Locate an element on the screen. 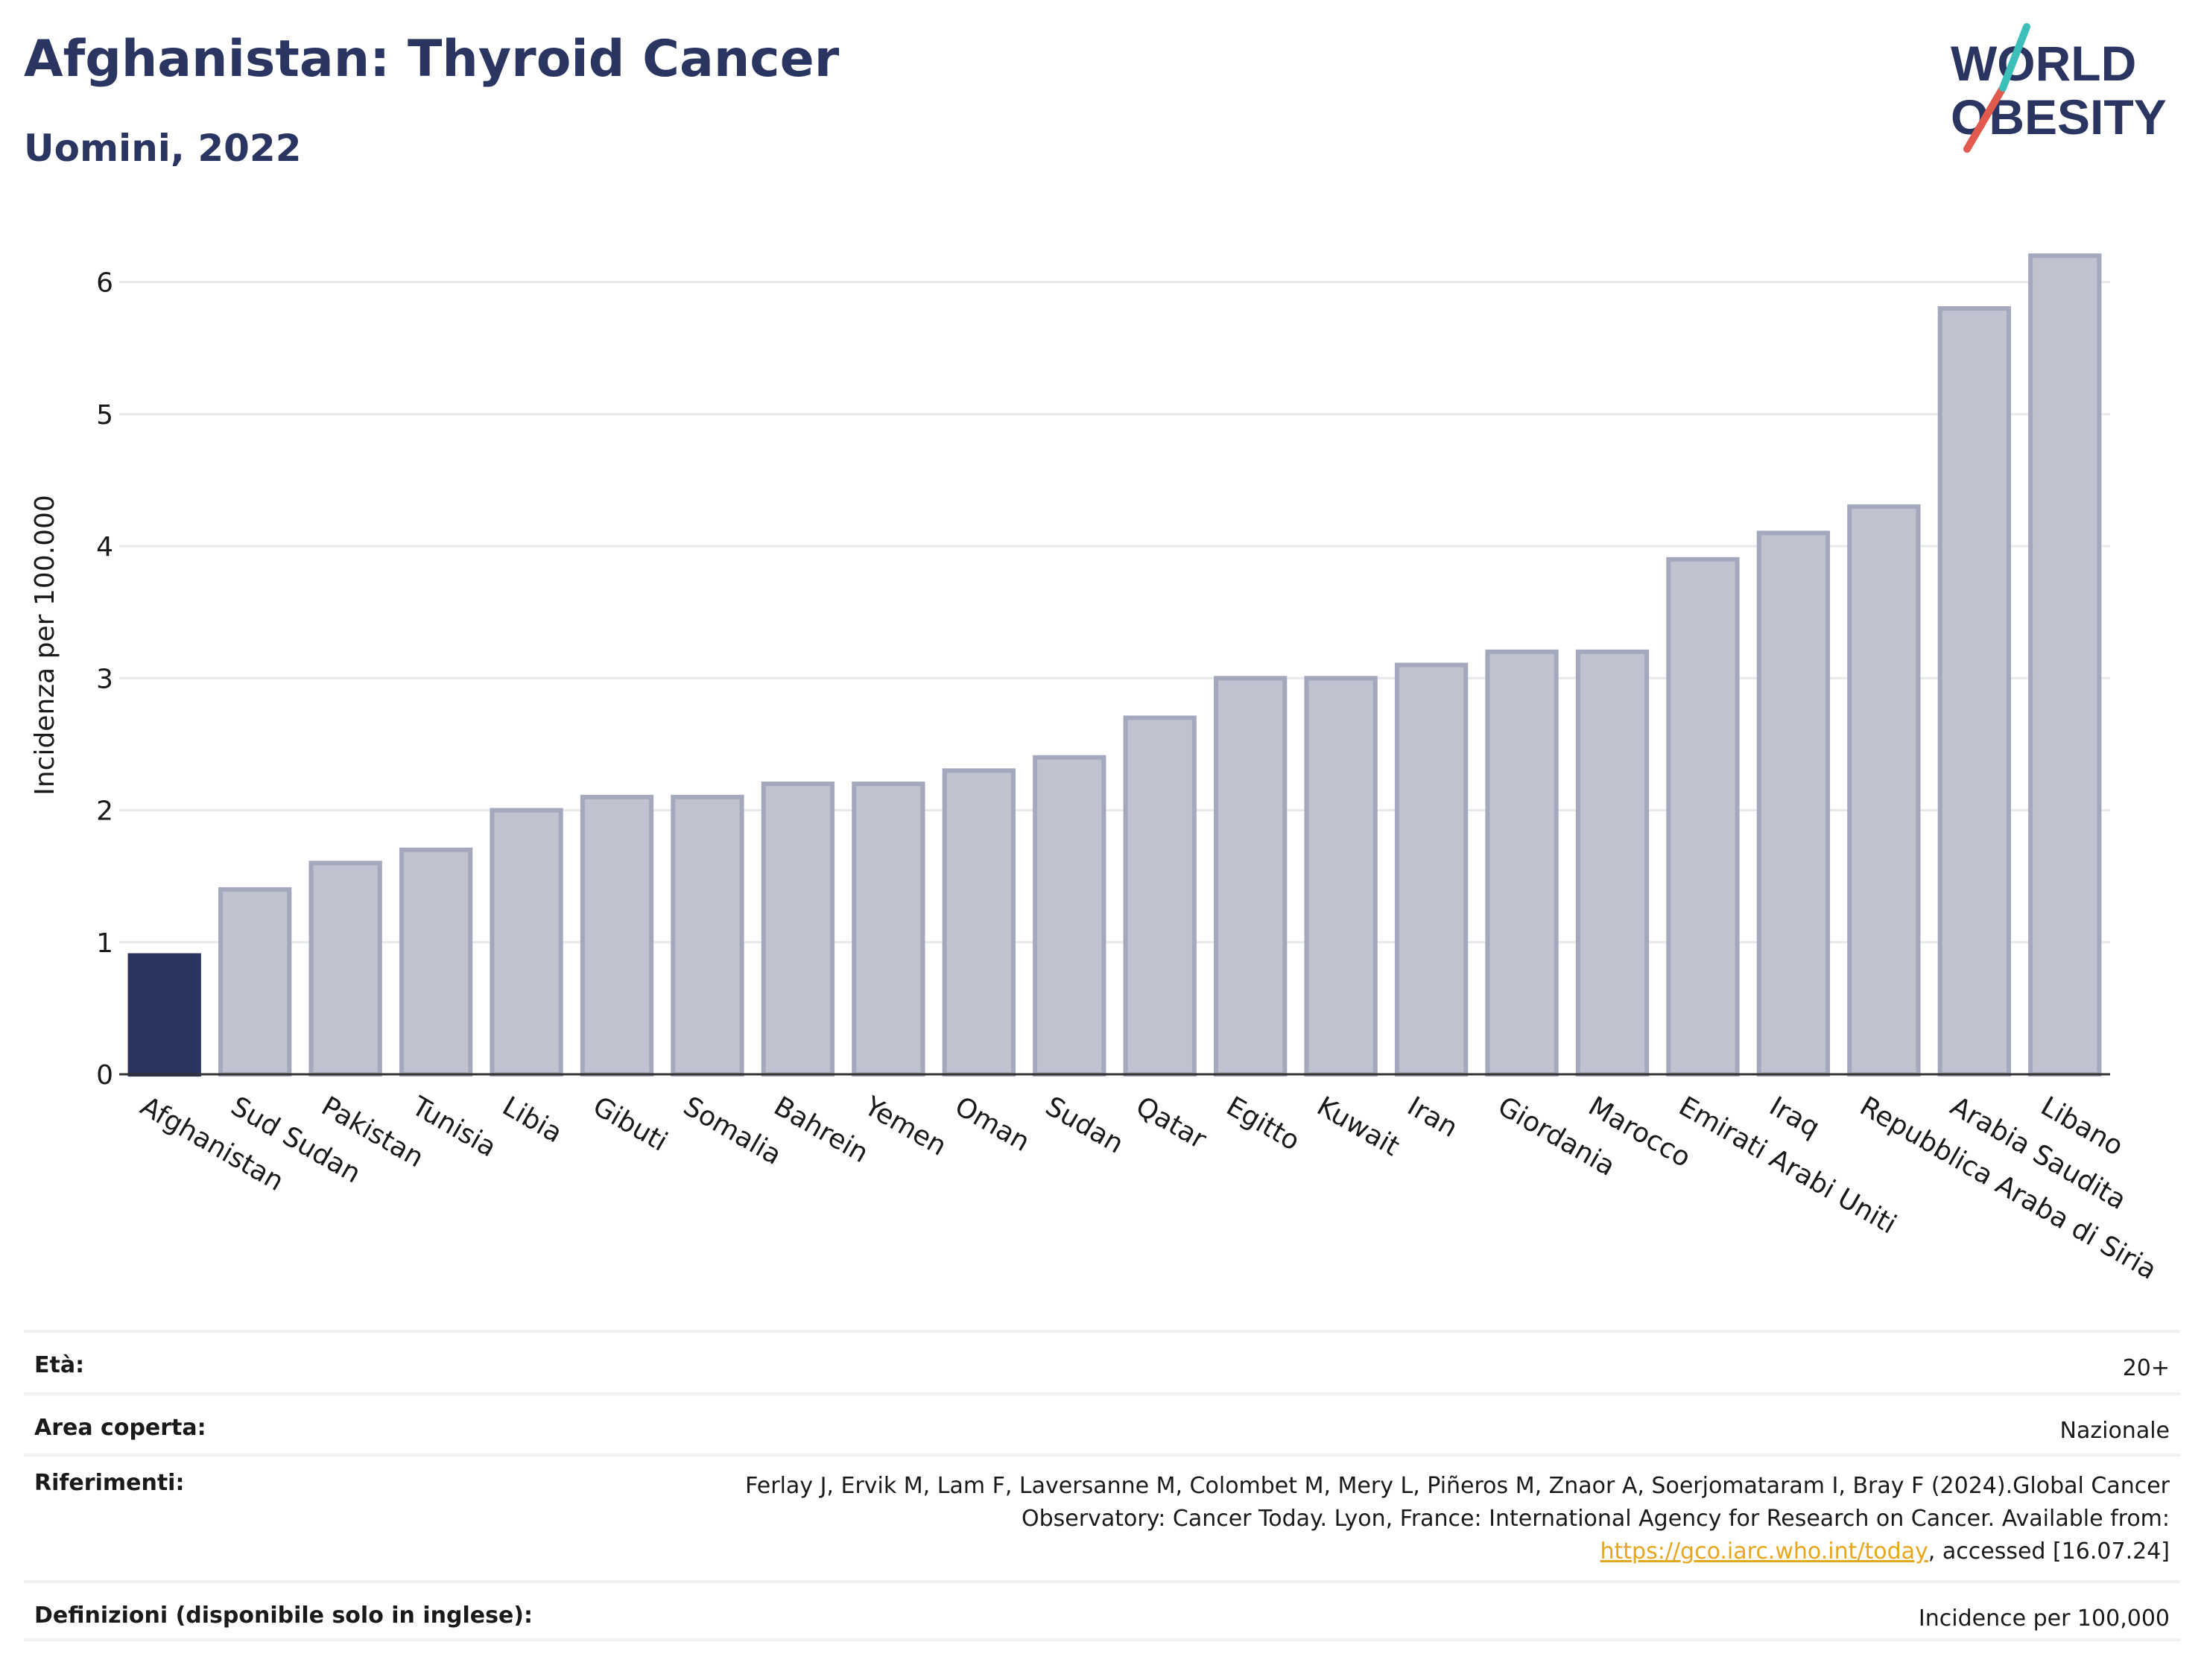 The height and width of the screenshot is (1680, 2204). bar-marocco is located at coordinates (1612, 863).